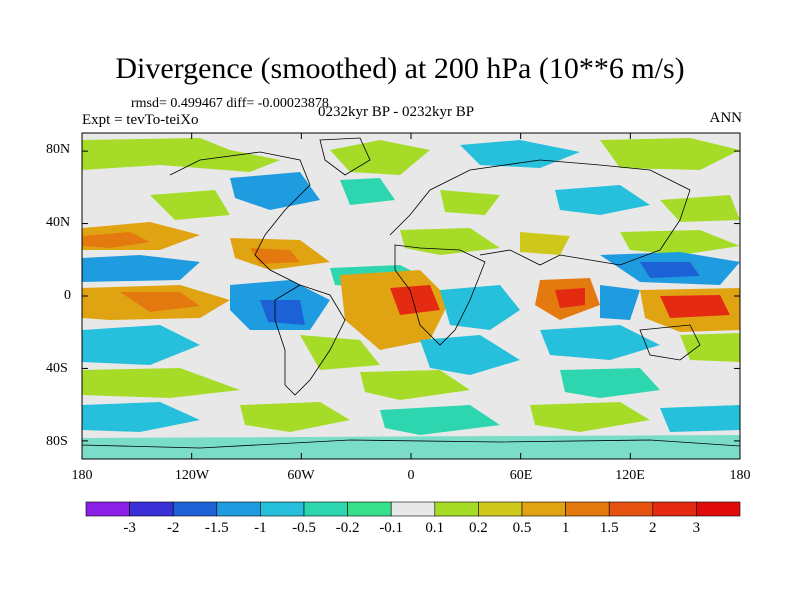  I want to click on colorbar, so click(413, 509).